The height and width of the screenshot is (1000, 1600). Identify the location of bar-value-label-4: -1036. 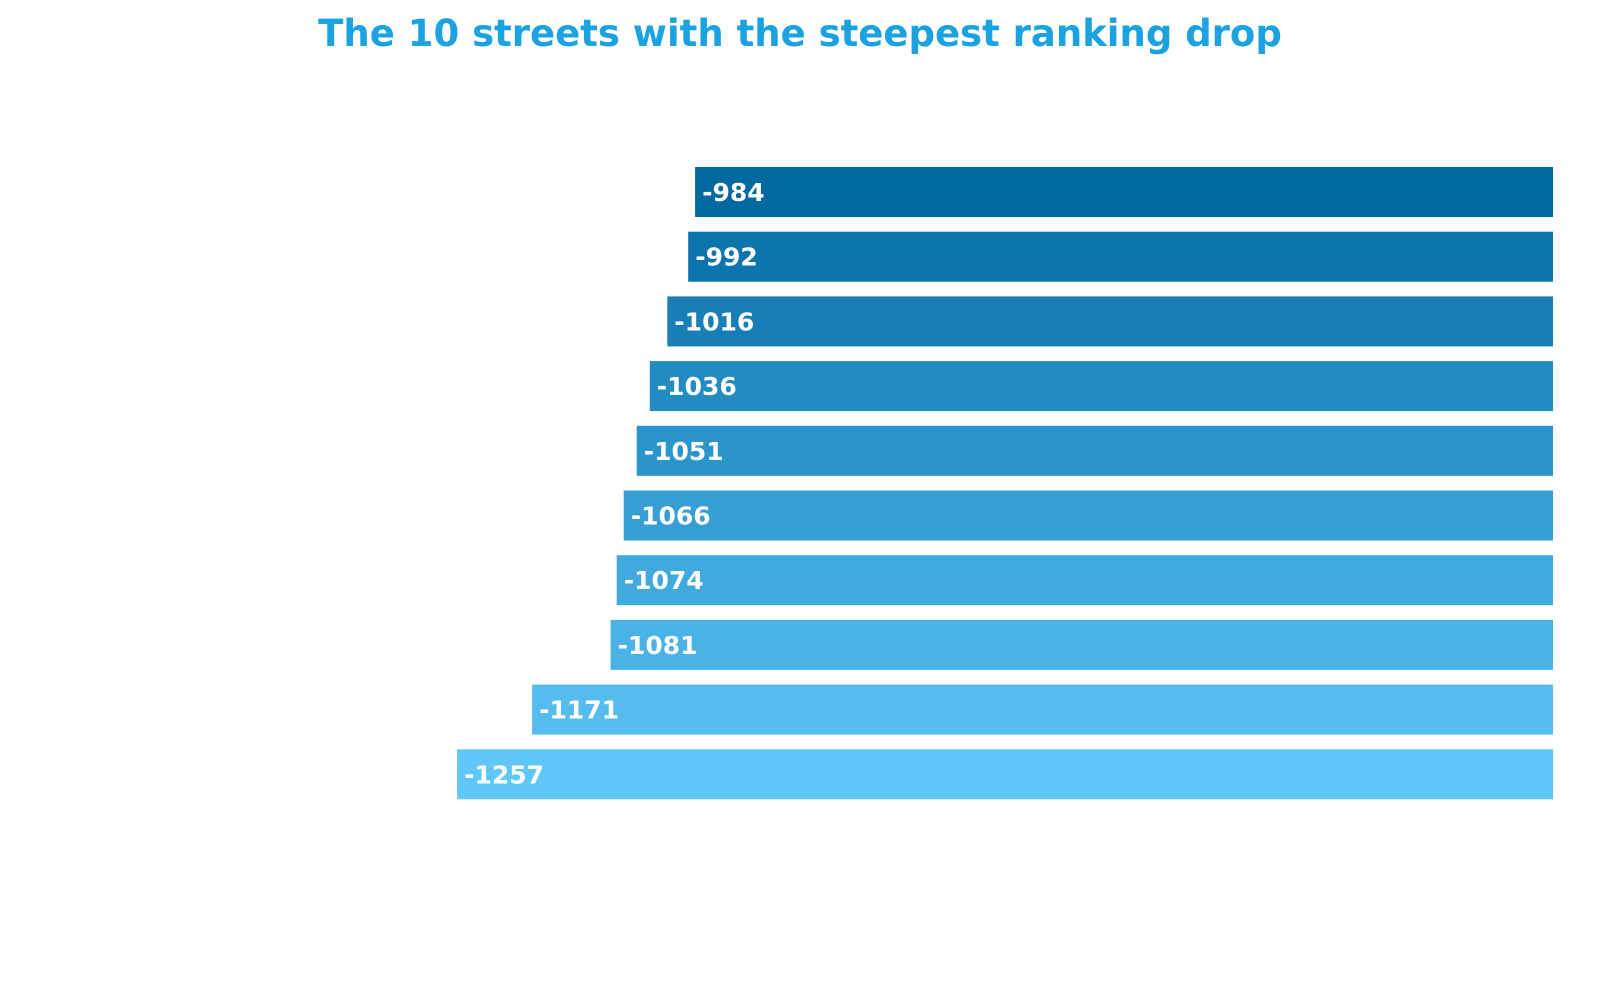
(697, 386).